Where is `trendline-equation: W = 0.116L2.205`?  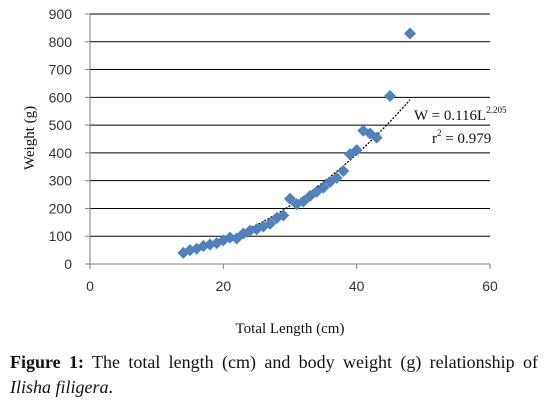
trendline-equation: W = 0.116L2.205 is located at coordinates (460, 114).